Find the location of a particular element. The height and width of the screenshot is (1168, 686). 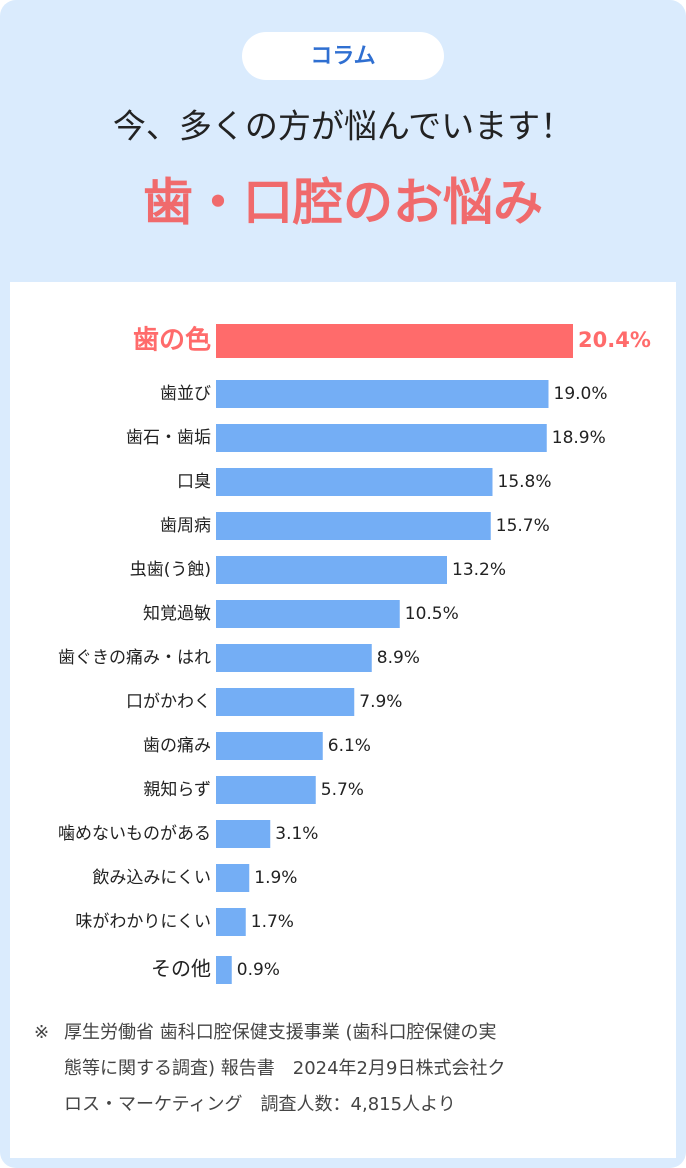

badge is located at coordinates (343, 56).